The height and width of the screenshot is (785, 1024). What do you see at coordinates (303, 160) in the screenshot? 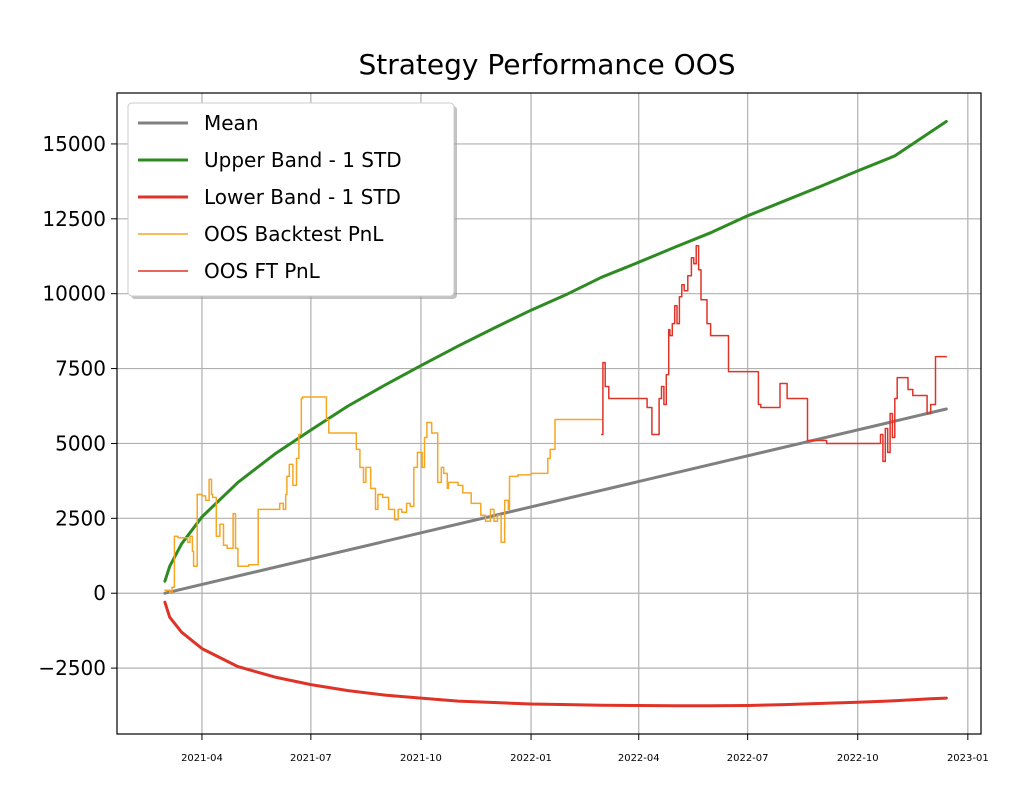
I see `legend-label: Upper Band - 1 STD` at bounding box center [303, 160].